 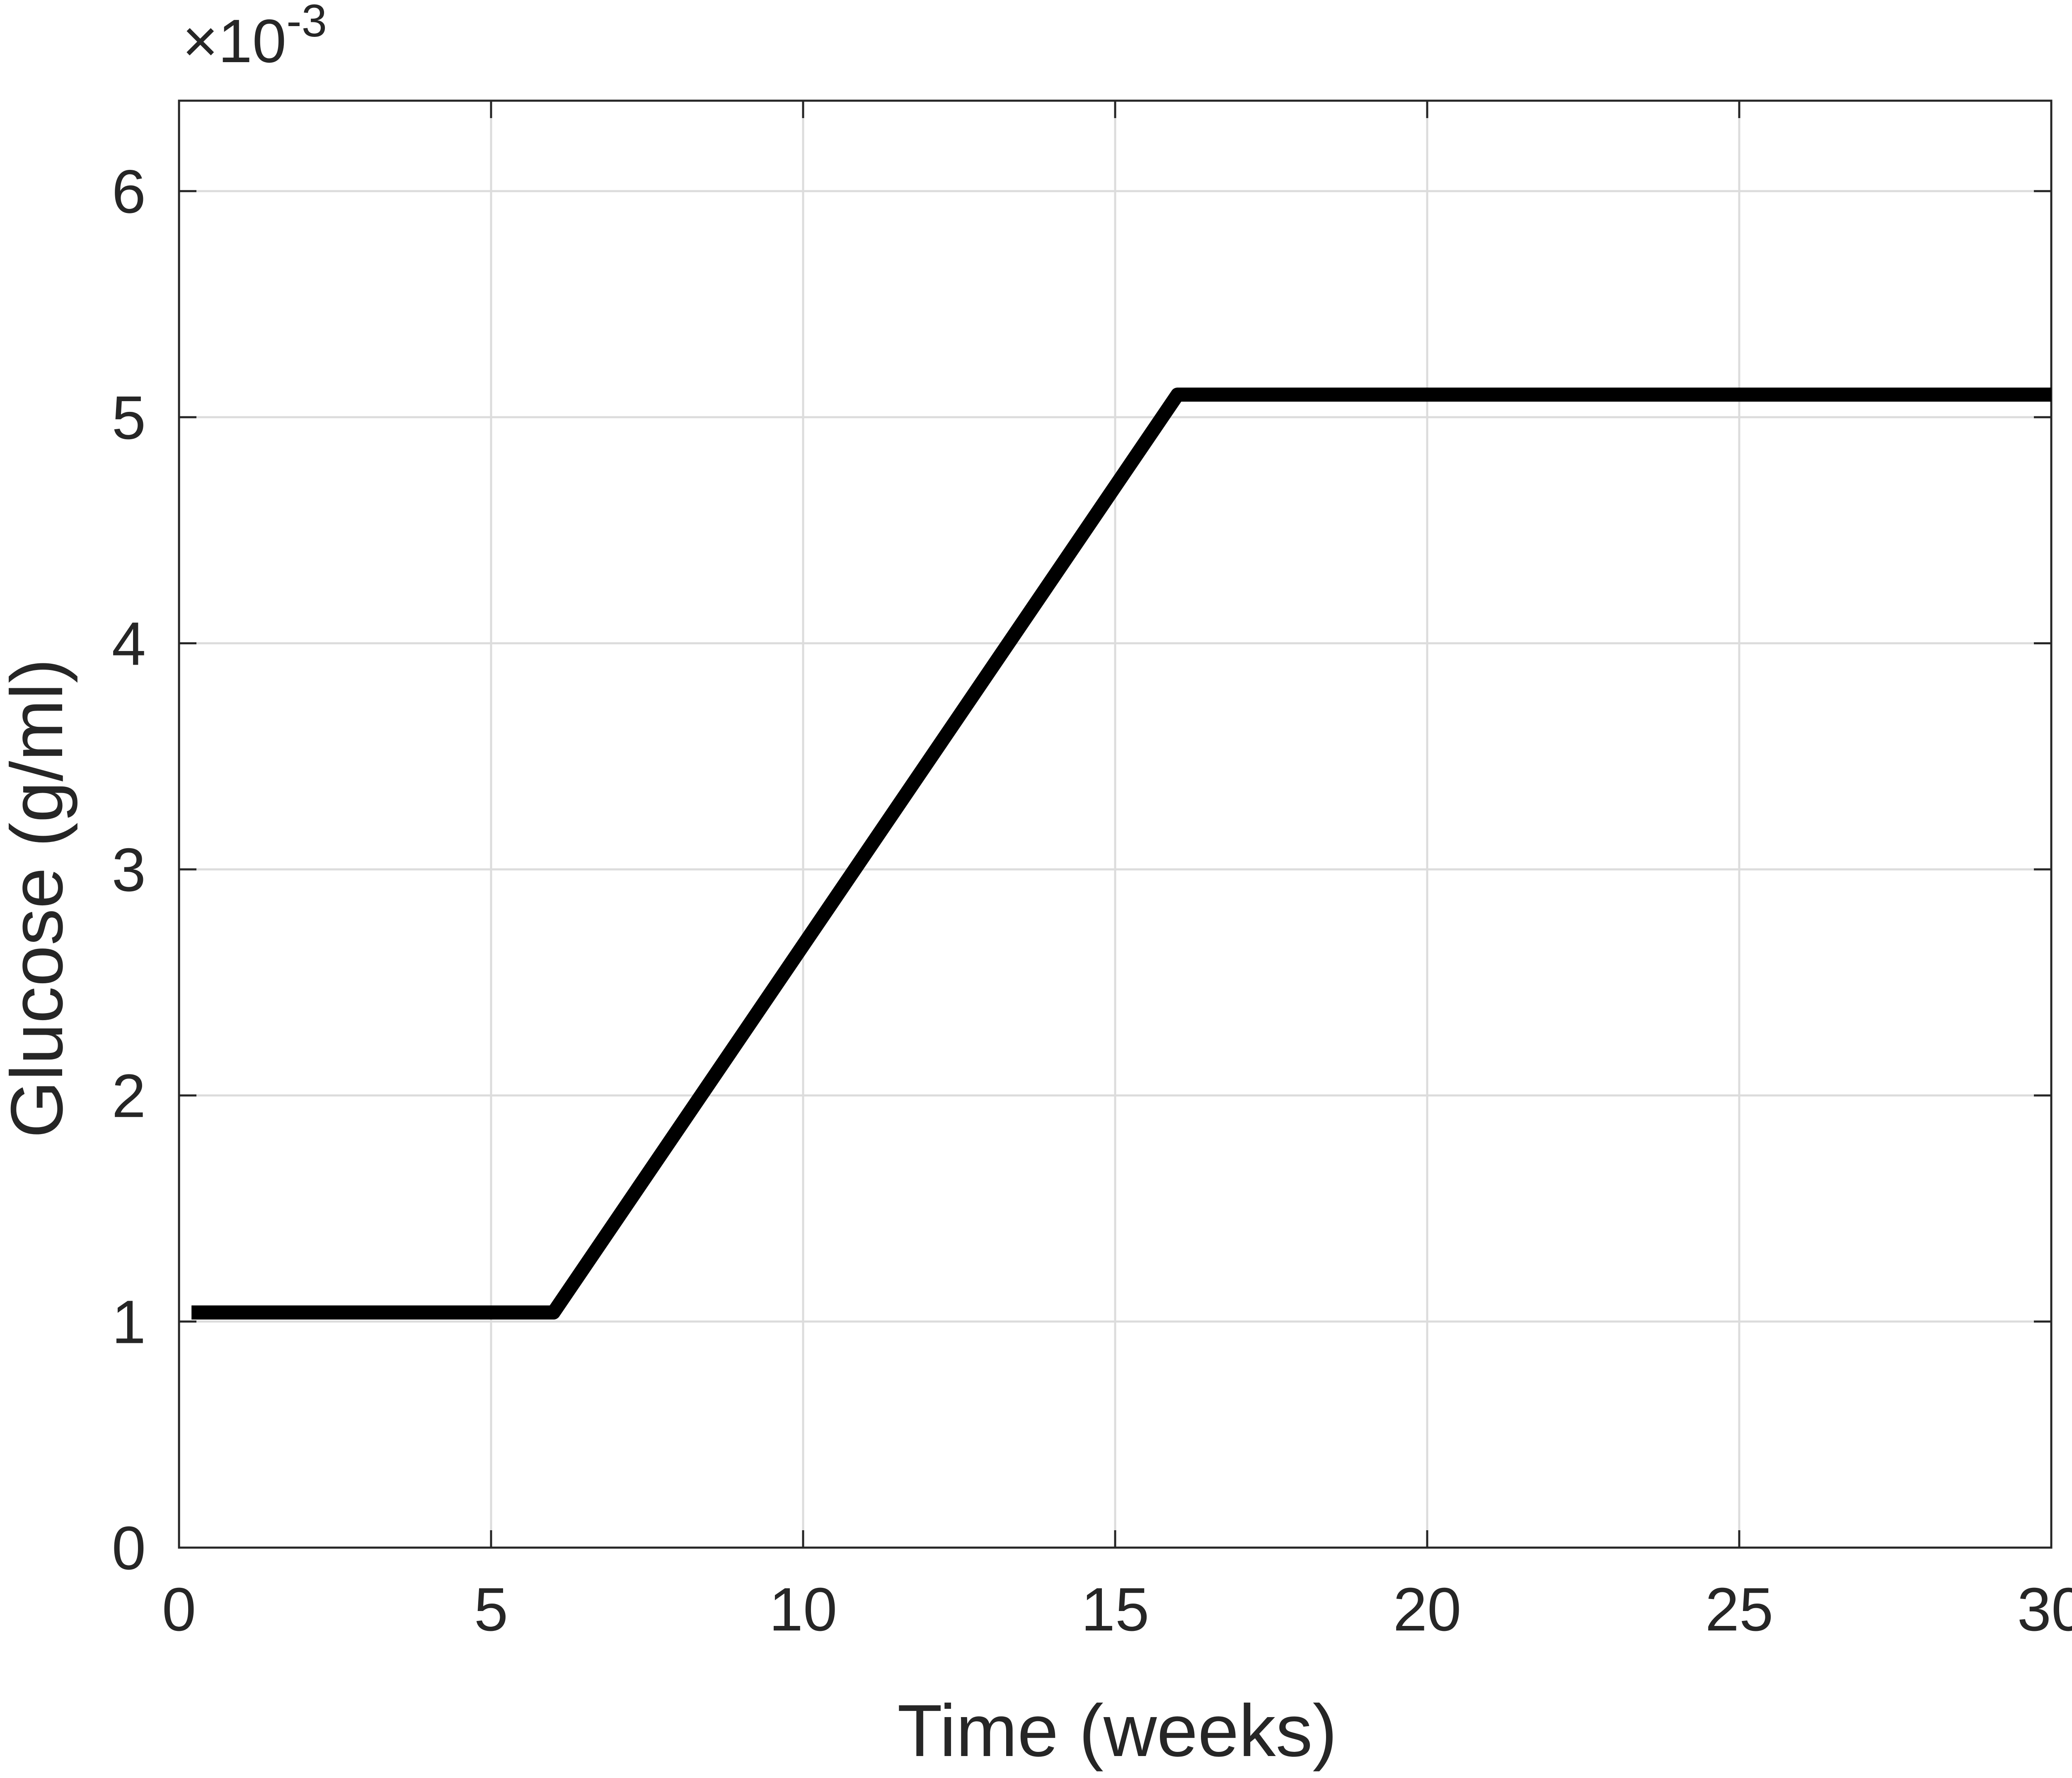 What do you see at coordinates (803, 1610) in the screenshot?
I see `x-tick-label: 10` at bounding box center [803, 1610].